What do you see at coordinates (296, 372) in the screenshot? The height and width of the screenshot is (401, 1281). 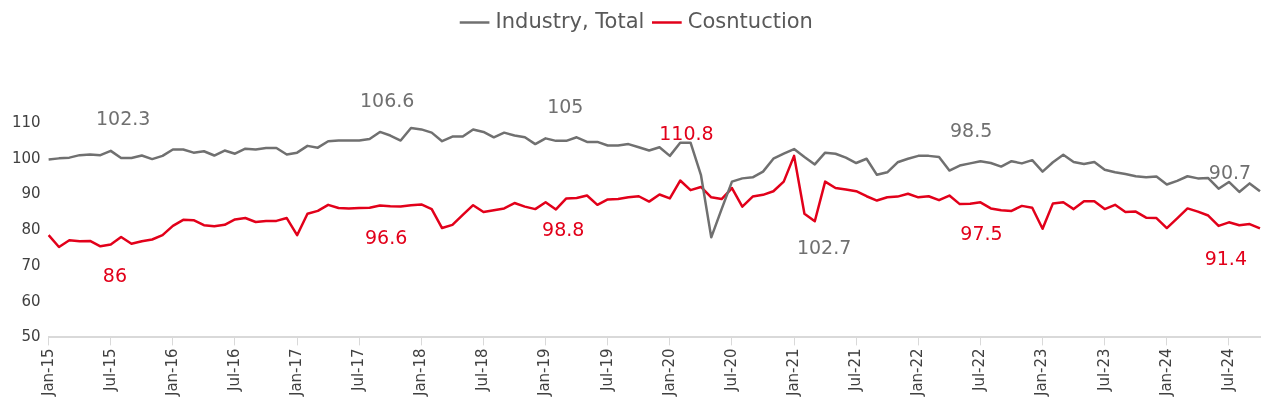 I see `x-tick-label: Jan-17` at bounding box center [296, 372].